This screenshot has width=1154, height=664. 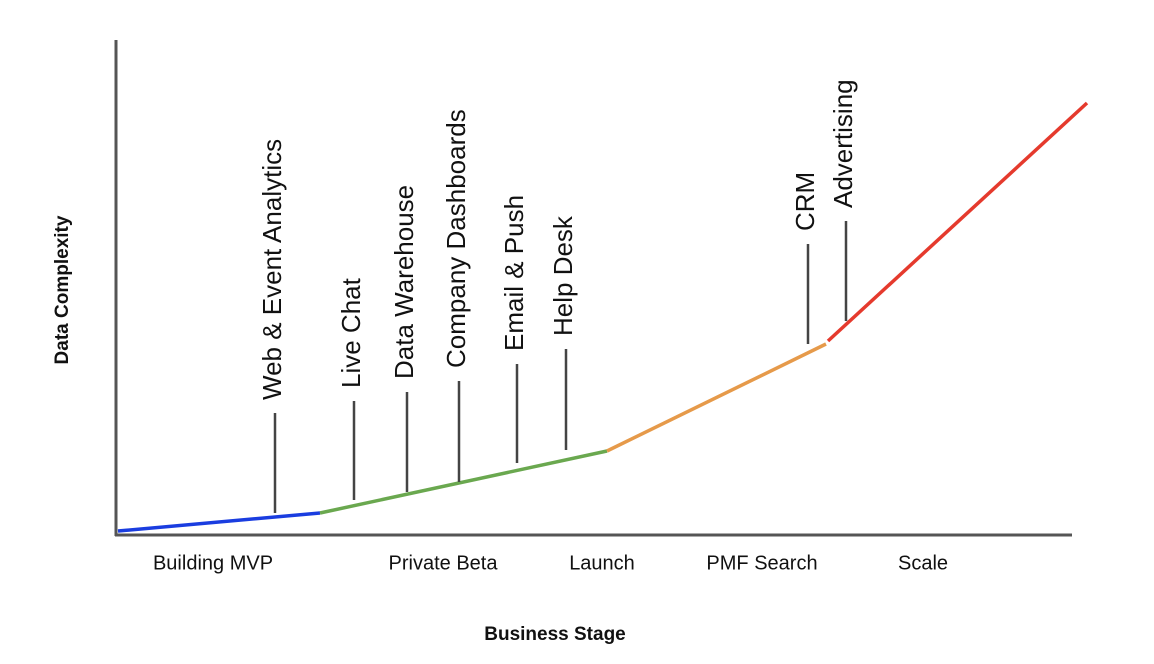 What do you see at coordinates (456, 238) in the screenshot?
I see `tool-label: Company Dashboards` at bounding box center [456, 238].